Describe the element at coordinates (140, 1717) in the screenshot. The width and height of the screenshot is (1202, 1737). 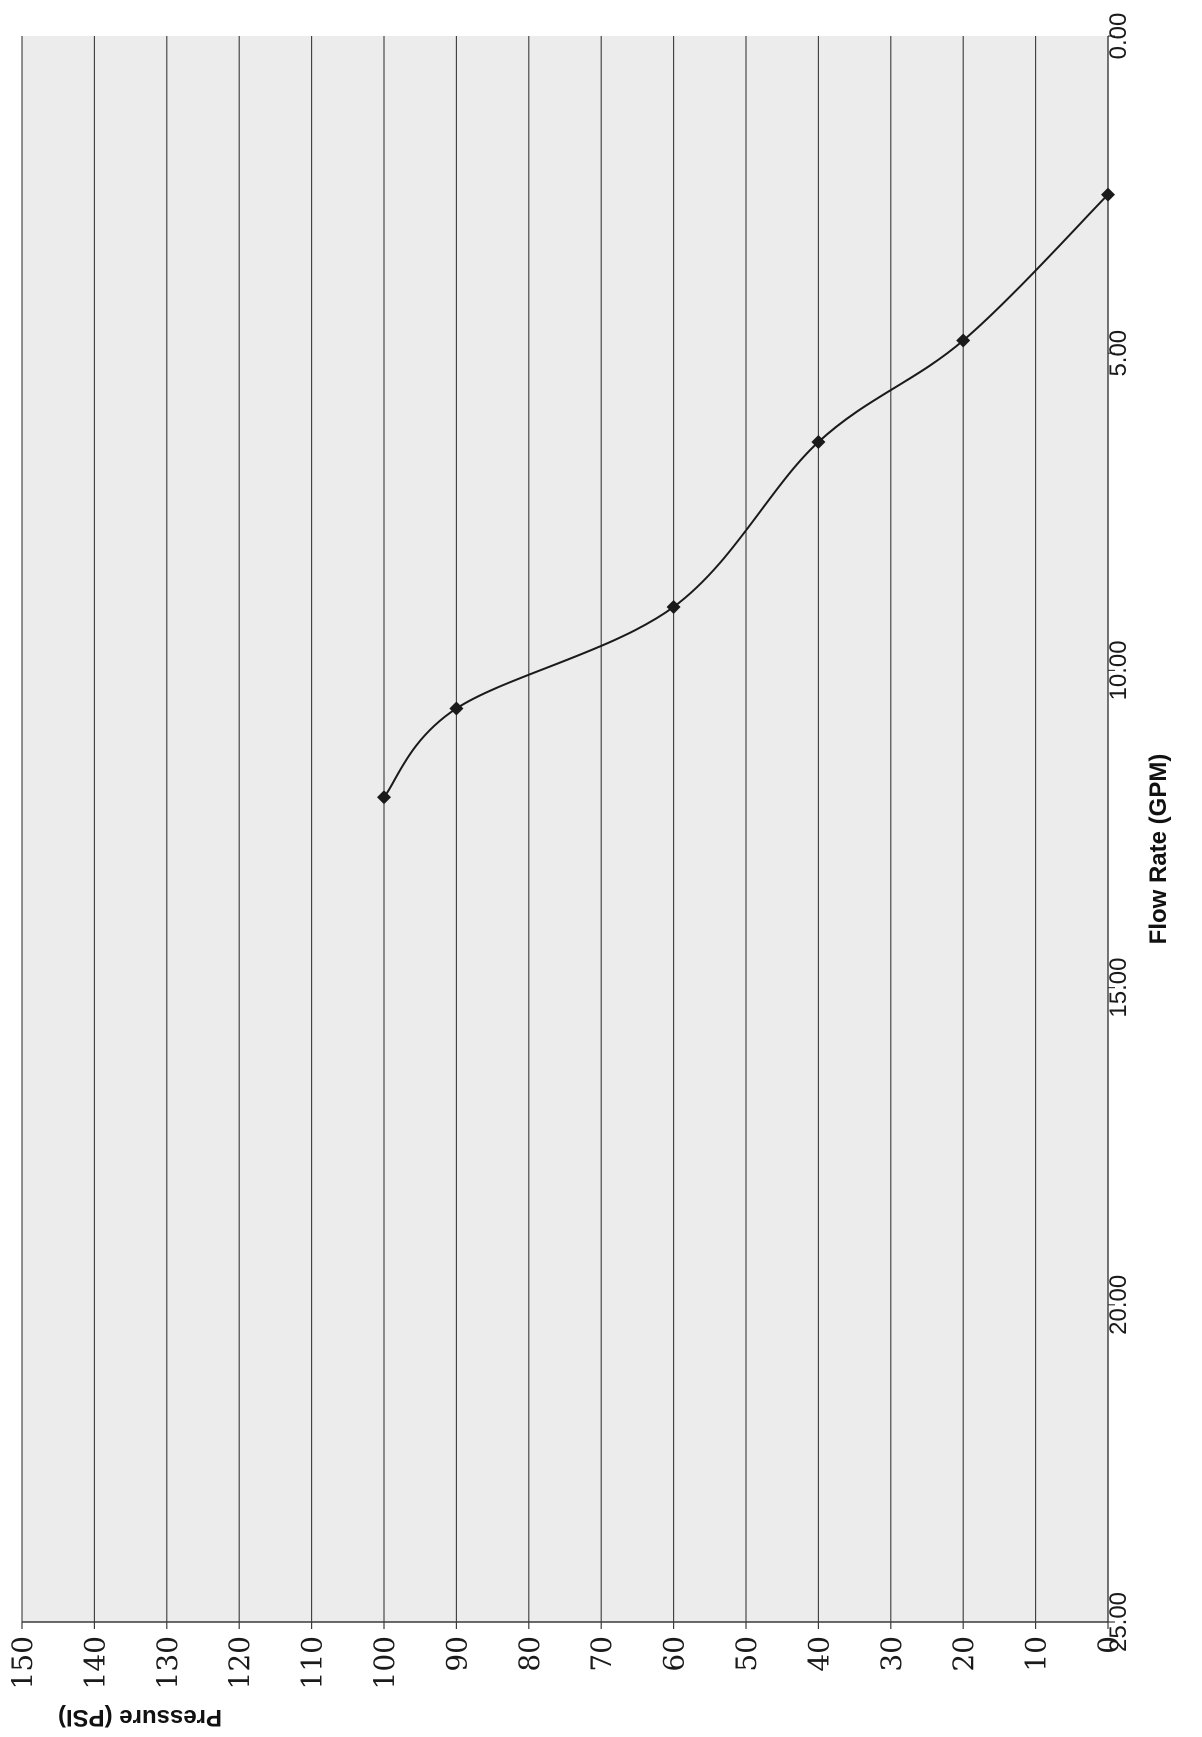
I see `y-axis-title: Pressure (PSI)` at that location.